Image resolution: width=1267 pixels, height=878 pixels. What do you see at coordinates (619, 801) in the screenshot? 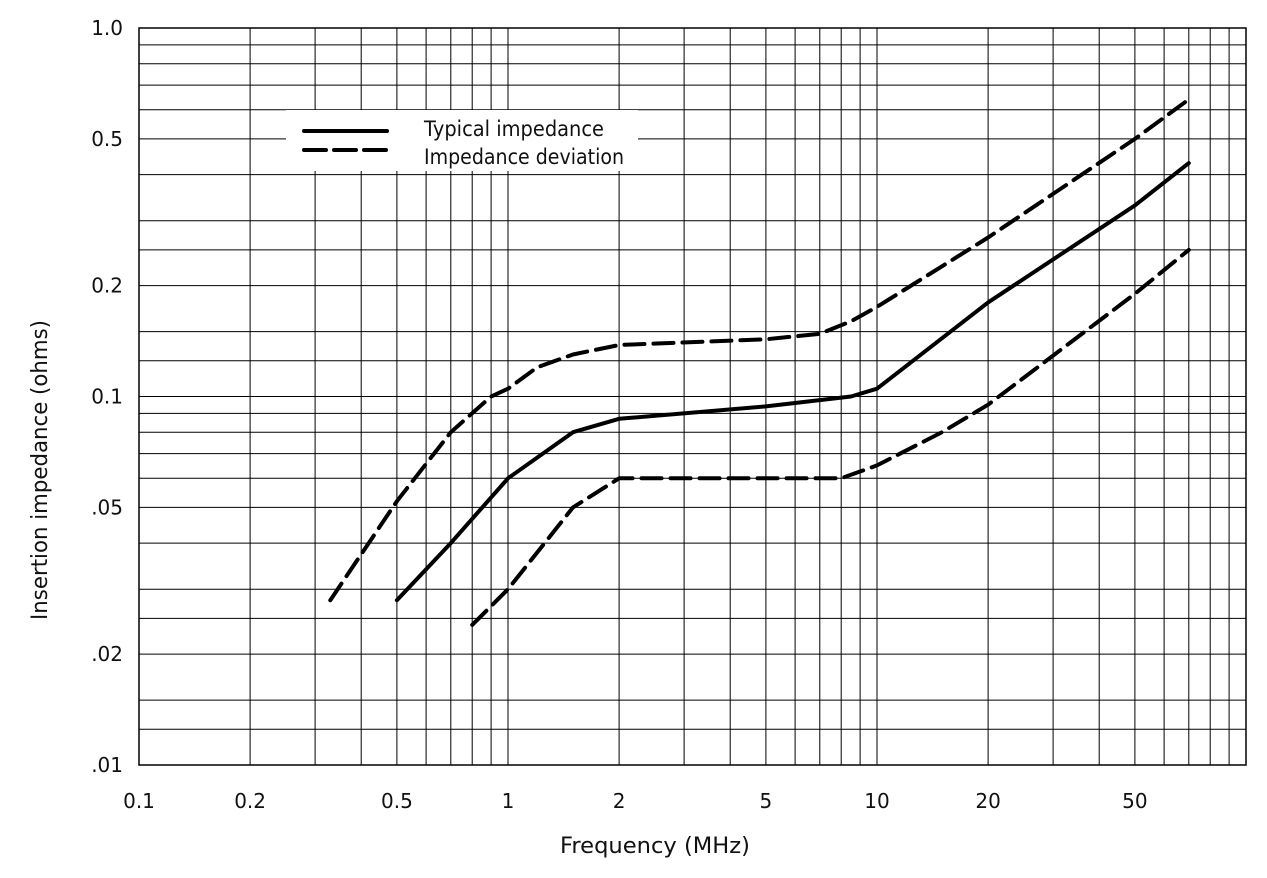
I see `x-tick-label: 2` at bounding box center [619, 801].